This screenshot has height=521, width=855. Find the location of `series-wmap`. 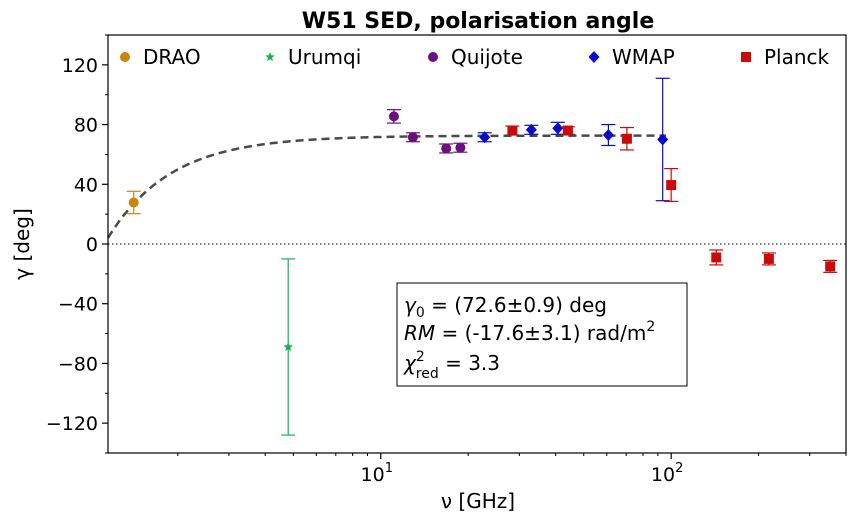

series-wmap is located at coordinates (573, 139).